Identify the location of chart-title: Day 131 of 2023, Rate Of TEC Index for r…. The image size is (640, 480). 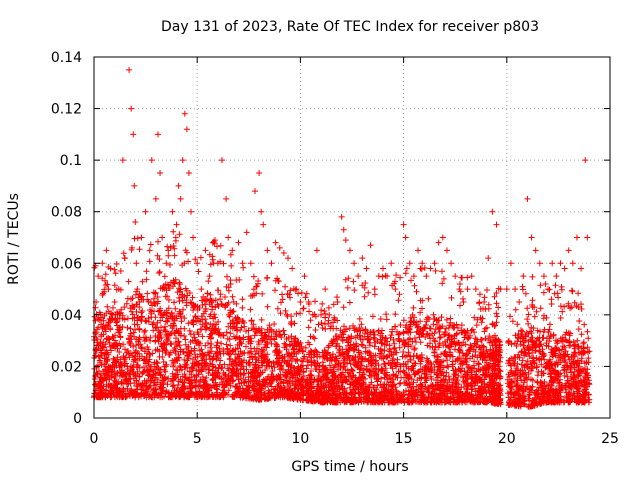
(350, 27).